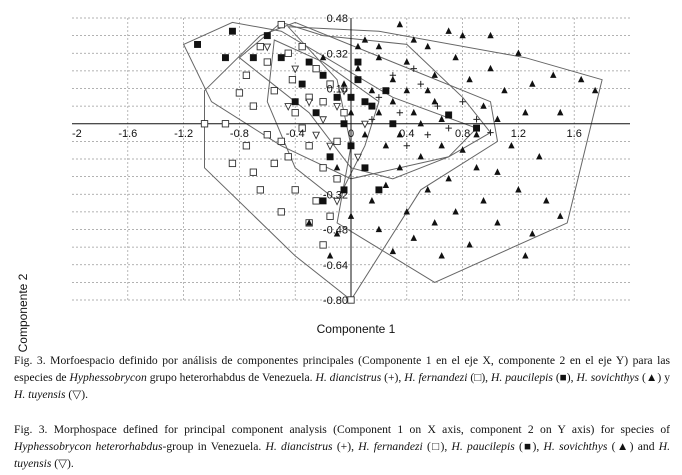 This screenshot has height=475, width=682. I want to click on y-tick-label: -0.64, so click(335, 266).